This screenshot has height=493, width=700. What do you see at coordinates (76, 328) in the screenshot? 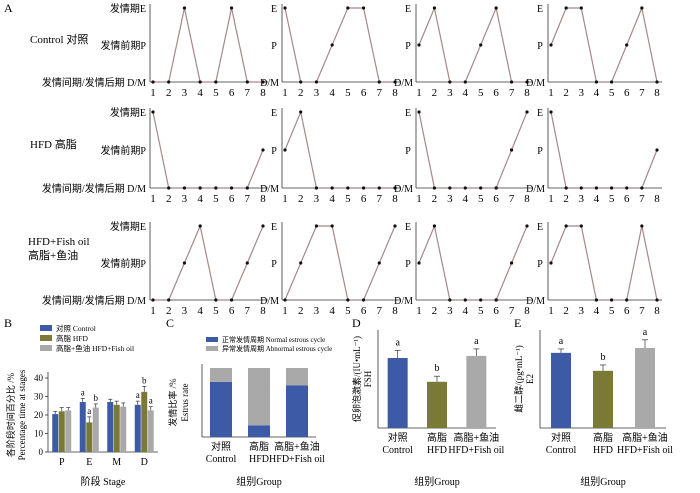
I see `legend-label: 对照 Control` at bounding box center [76, 328].